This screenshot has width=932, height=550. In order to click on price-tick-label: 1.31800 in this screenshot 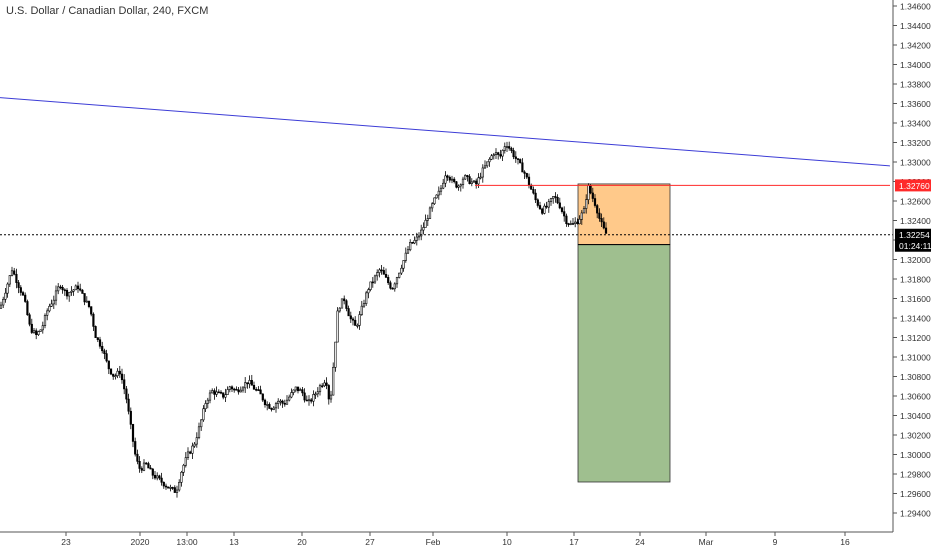, I will do `click(915, 280)`.